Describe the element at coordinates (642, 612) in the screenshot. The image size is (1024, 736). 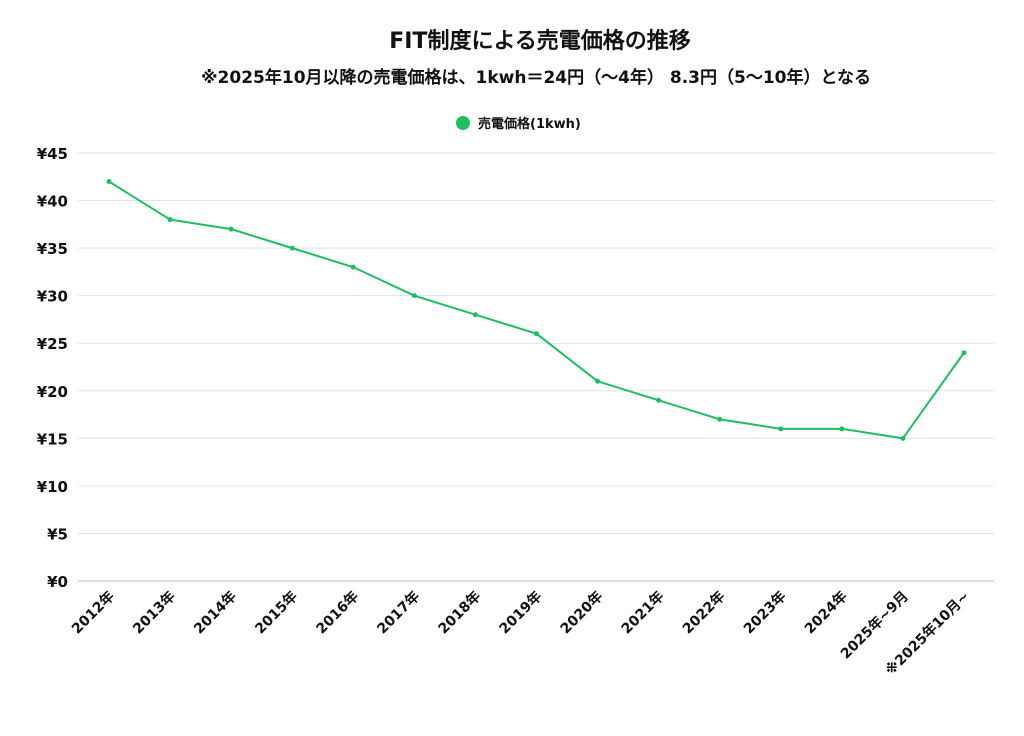
I see `x-tick-label: 2021年` at that location.